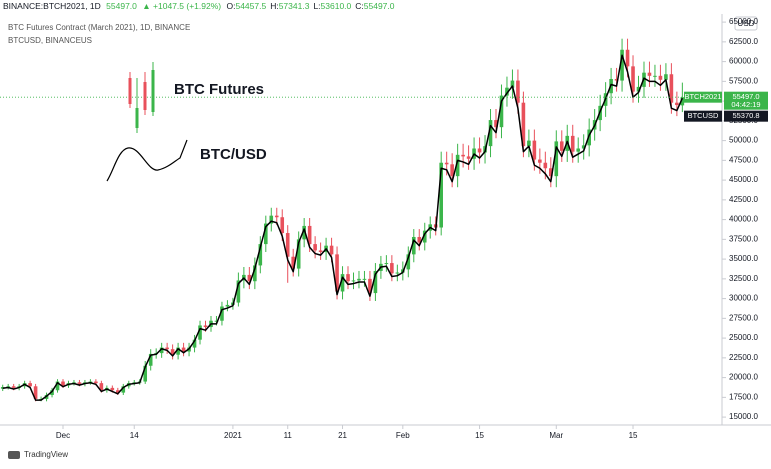  Describe the element at coordinates (274, 6) in the screenshot. I see `ohlc-key: H:` at that location.